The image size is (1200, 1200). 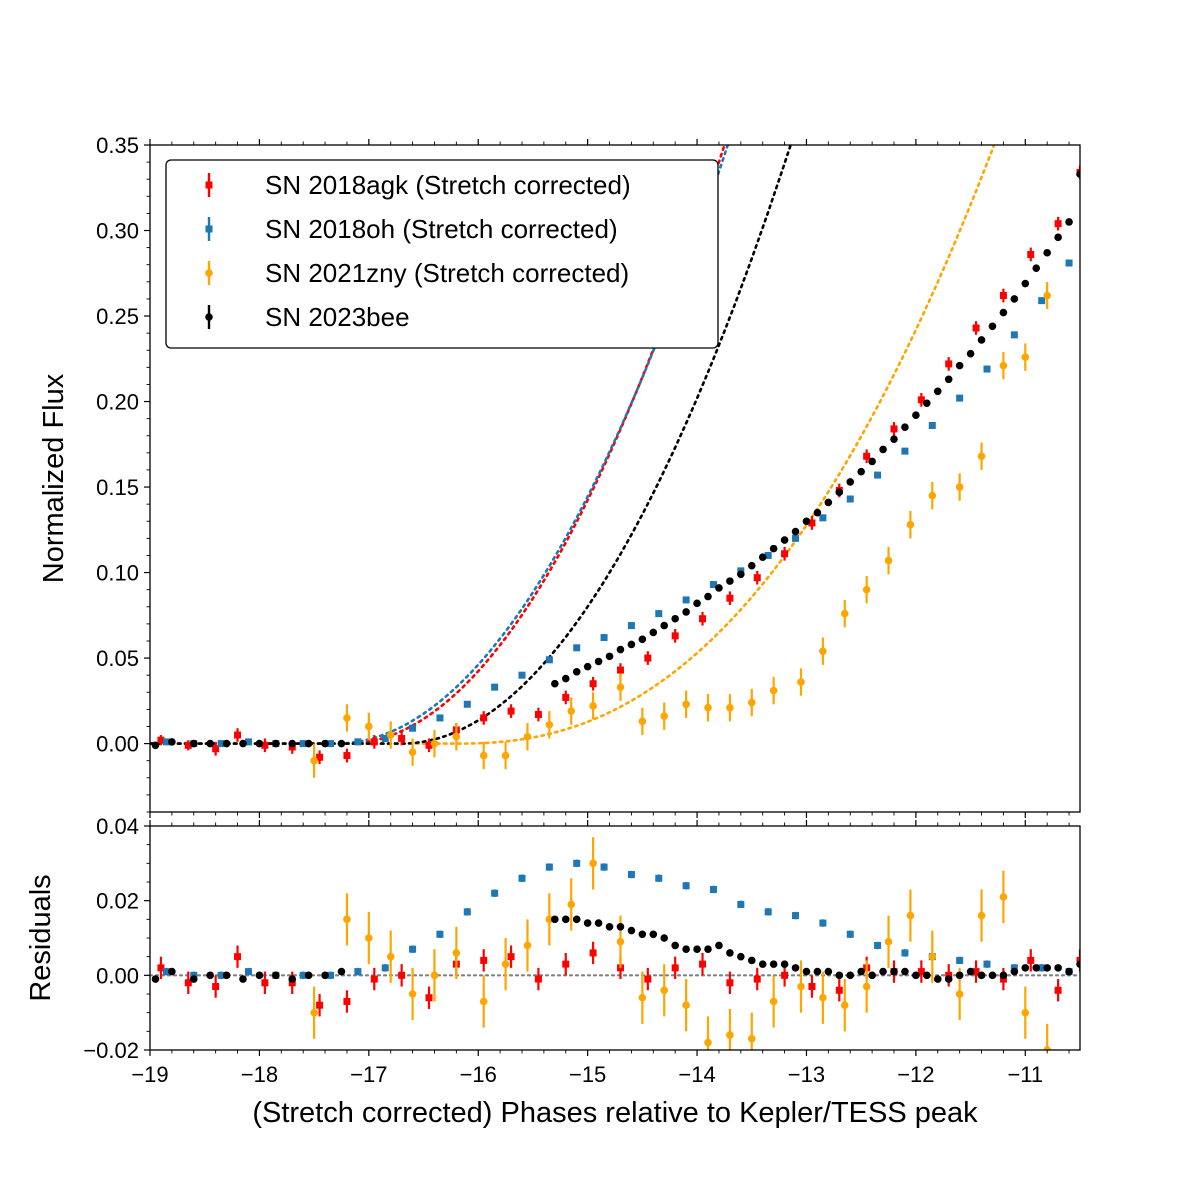 What do you see at coordinates (806, 1074) in the screenshot?
I see `x-tick-label: −13` at bounding box center [806, 1074].